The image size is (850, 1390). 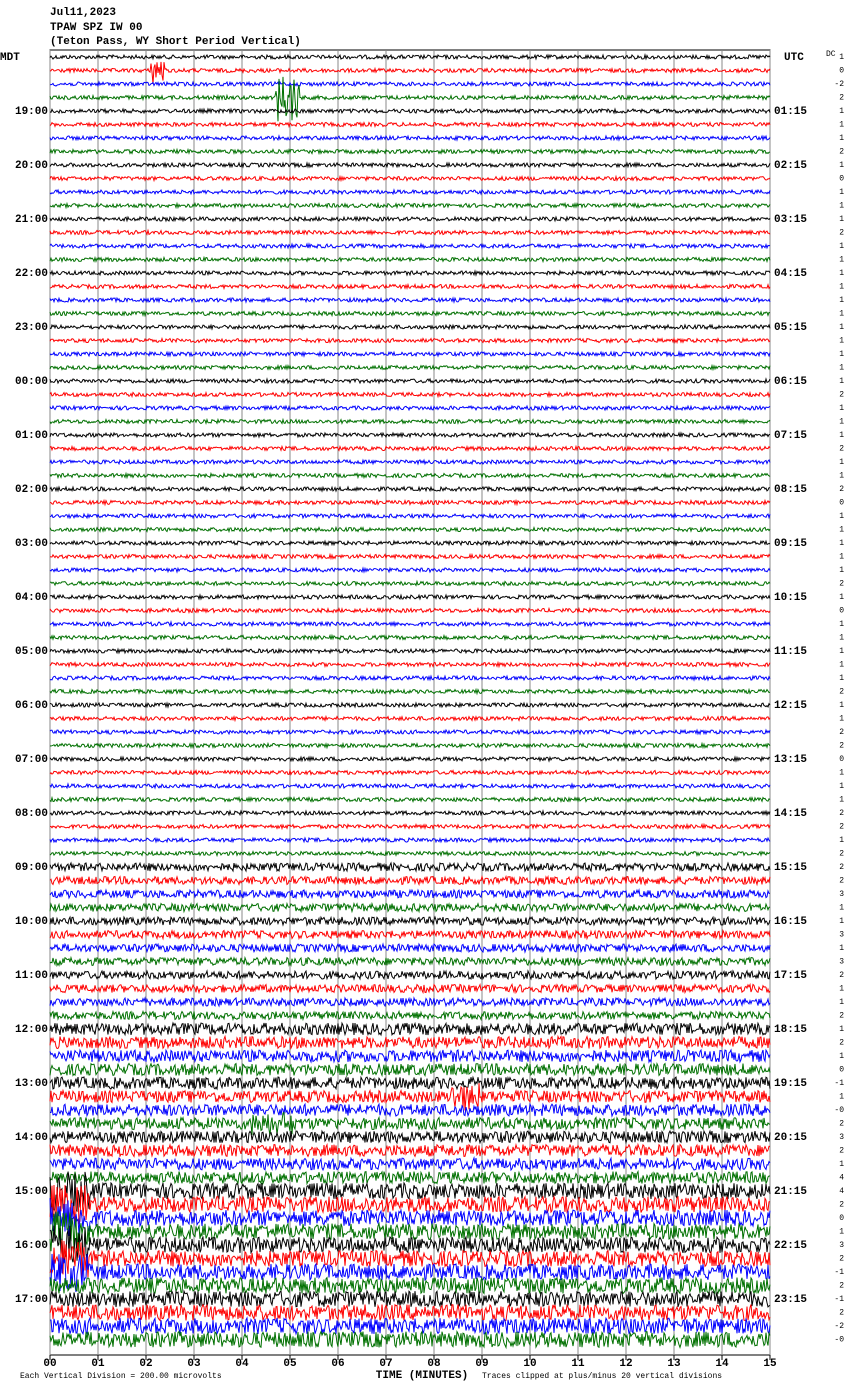 I want to click on right-hour-label: 19:15, so click(x=790, y=1084).